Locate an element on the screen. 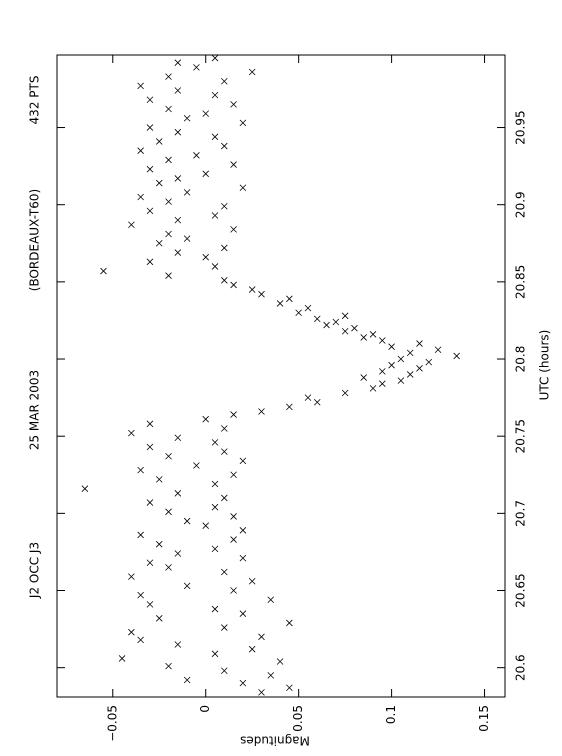  x-tick-label: 20.65 is located at coordinates (521, 590).